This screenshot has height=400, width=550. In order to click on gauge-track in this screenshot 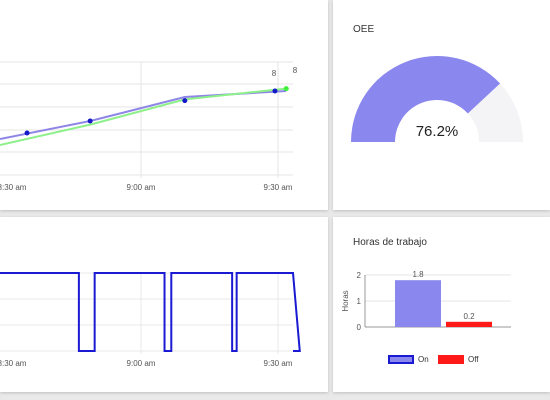, I will do `click(495, 112)`.